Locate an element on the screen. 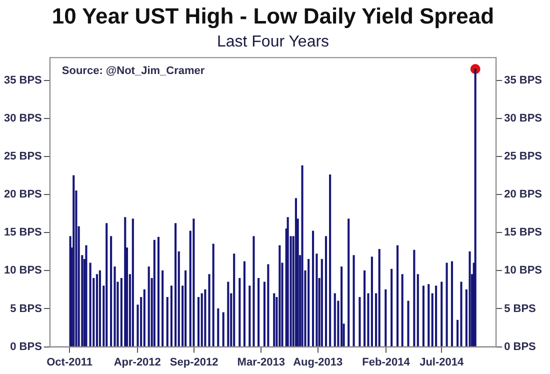 The height and width of the screenshot is (374, 550). y-tick-label: 15 BPS is located at coordinates (23, 232).